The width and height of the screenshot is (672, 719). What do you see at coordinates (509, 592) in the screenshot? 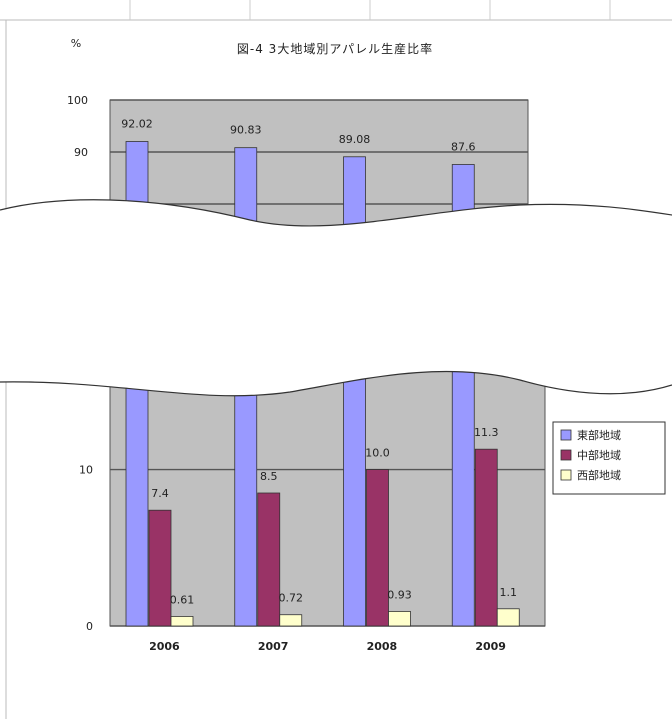
I see `data-label-west-2009: 1.1` at bounding box center [509, 592].